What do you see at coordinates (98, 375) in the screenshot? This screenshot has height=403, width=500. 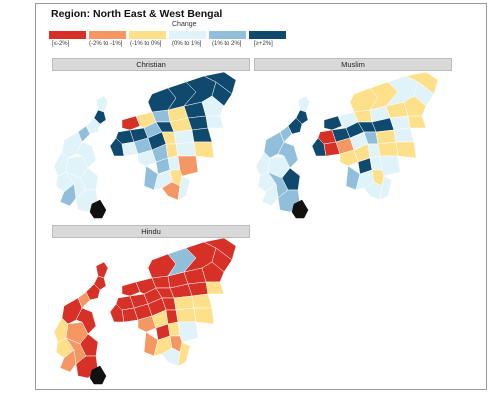 I see `sundarbans-hindu` at bounding box center [98, 375].